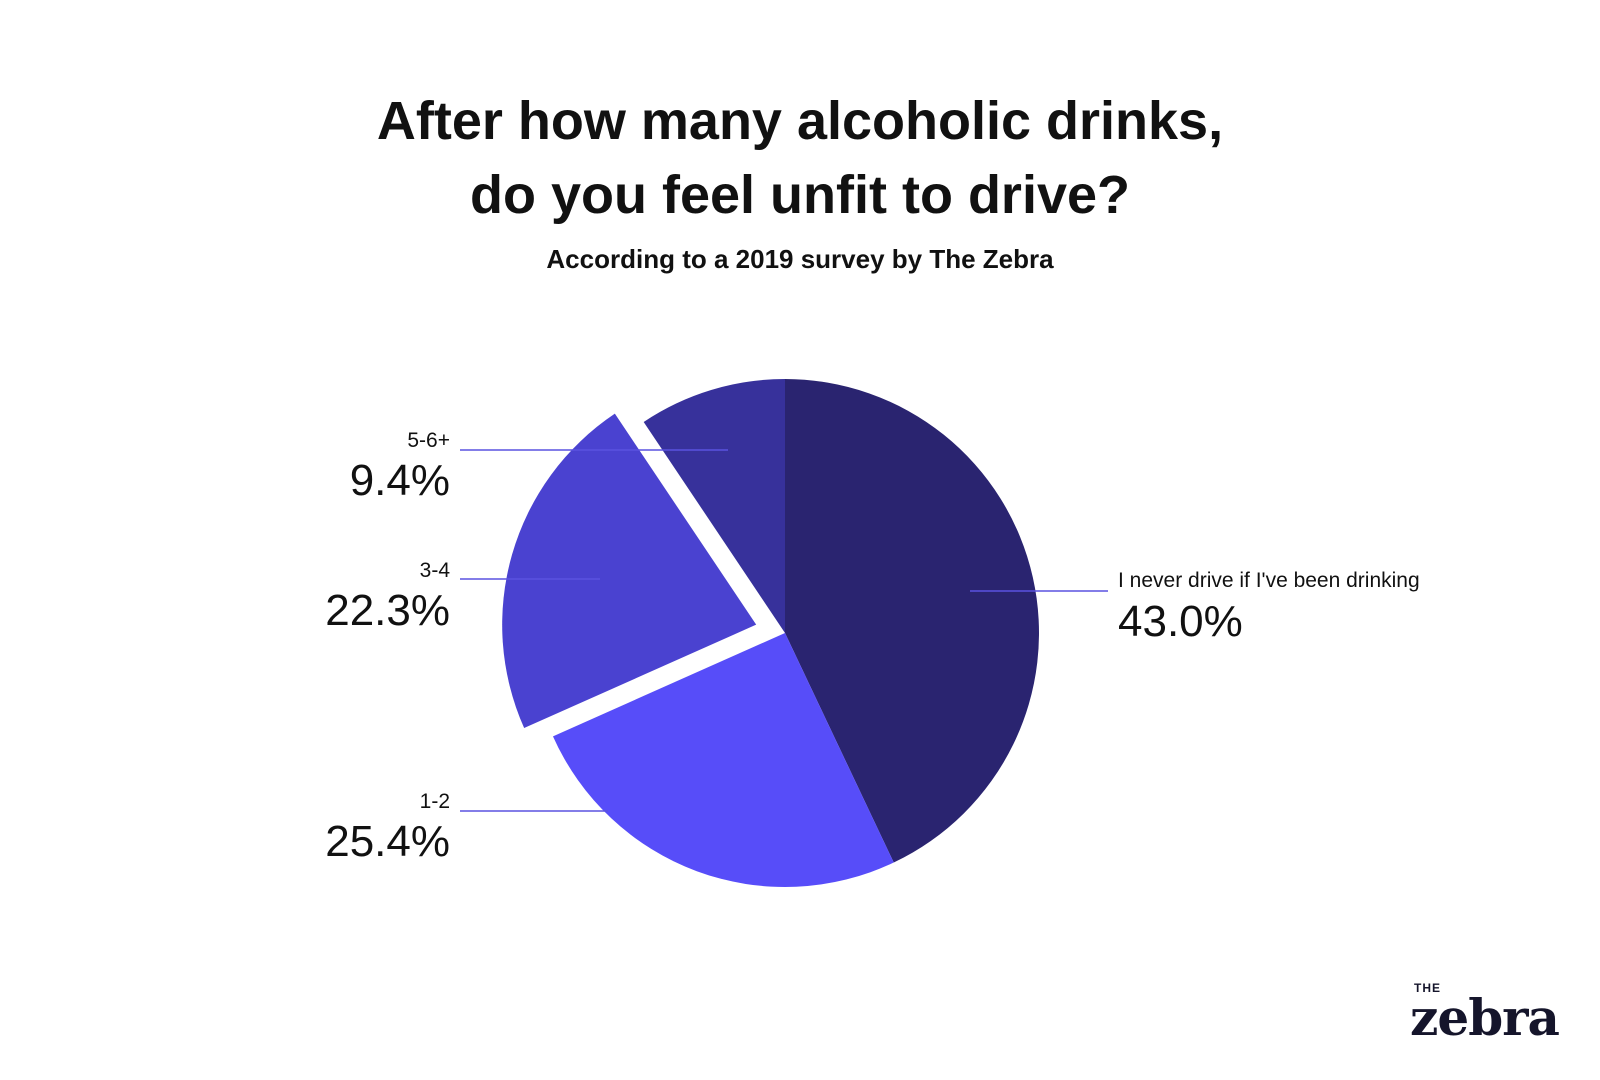 The height and width of the screenshot is (1080, 1600). I want to click on chart-subtitle: According to a 2019 survey by The Zebra, so click(800, 259).